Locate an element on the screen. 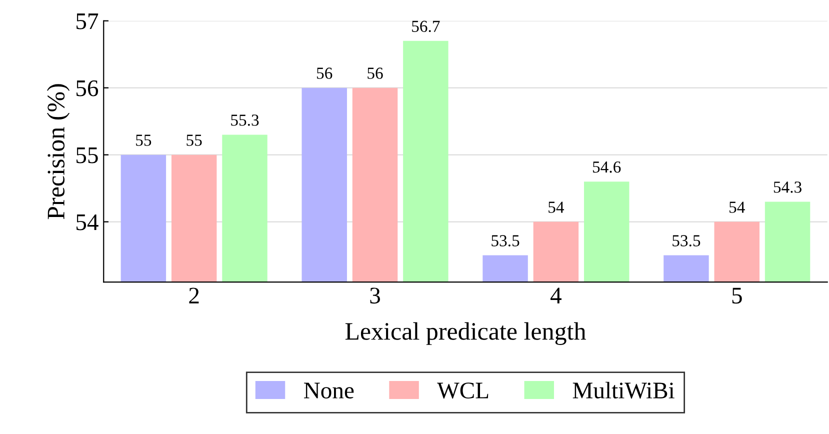 This screenshot has width=829, height=434. x-tick-label: 3 is located at coordinates (375, 296).